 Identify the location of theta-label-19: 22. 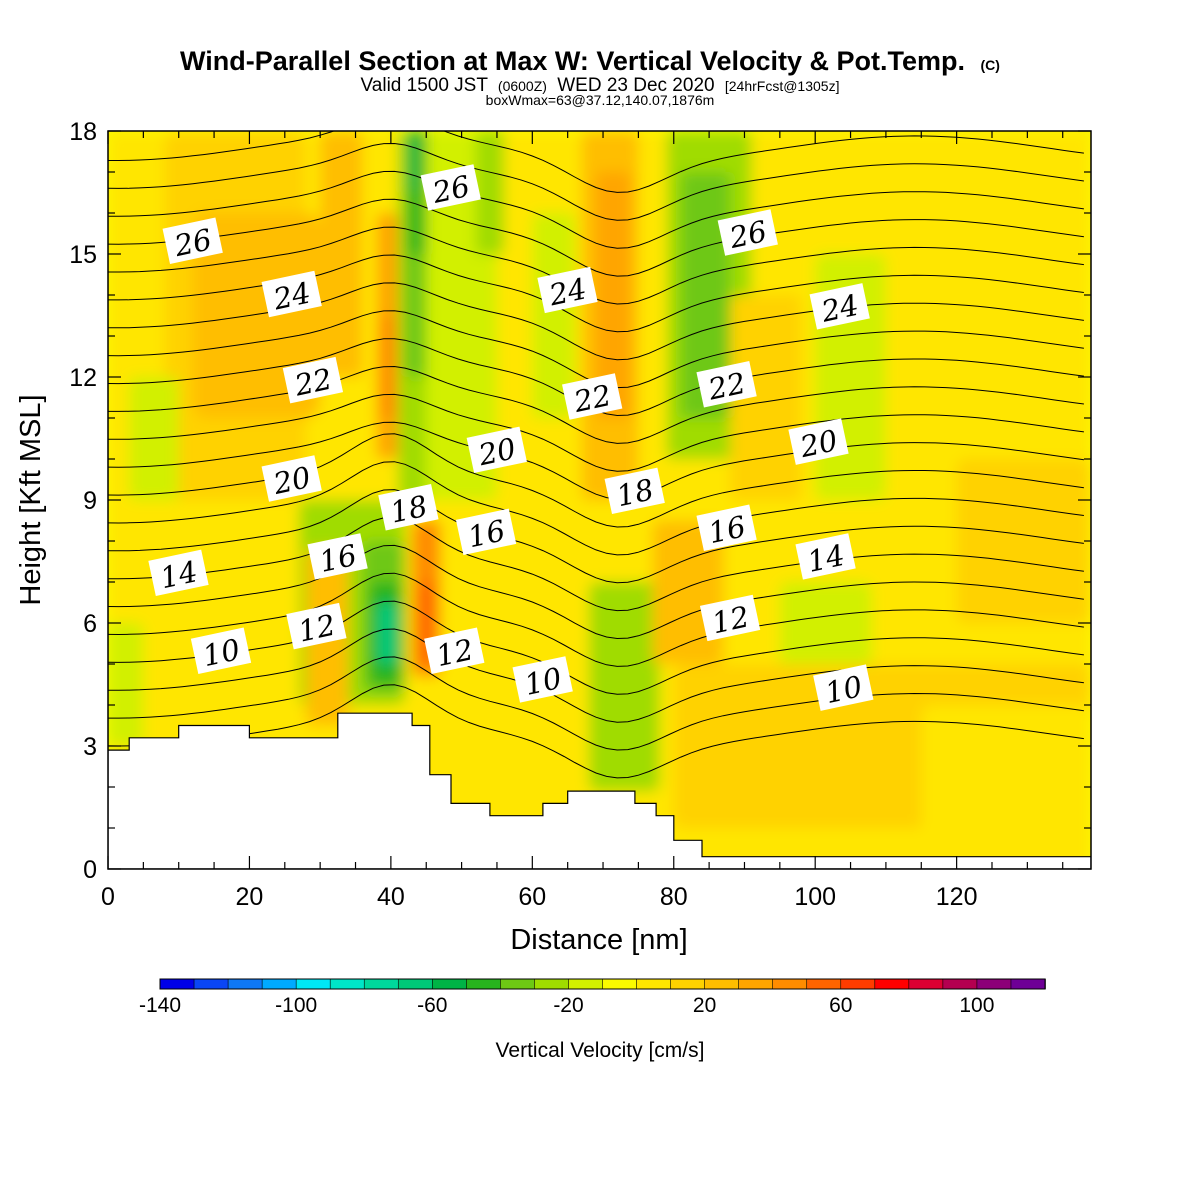
(726, 384).